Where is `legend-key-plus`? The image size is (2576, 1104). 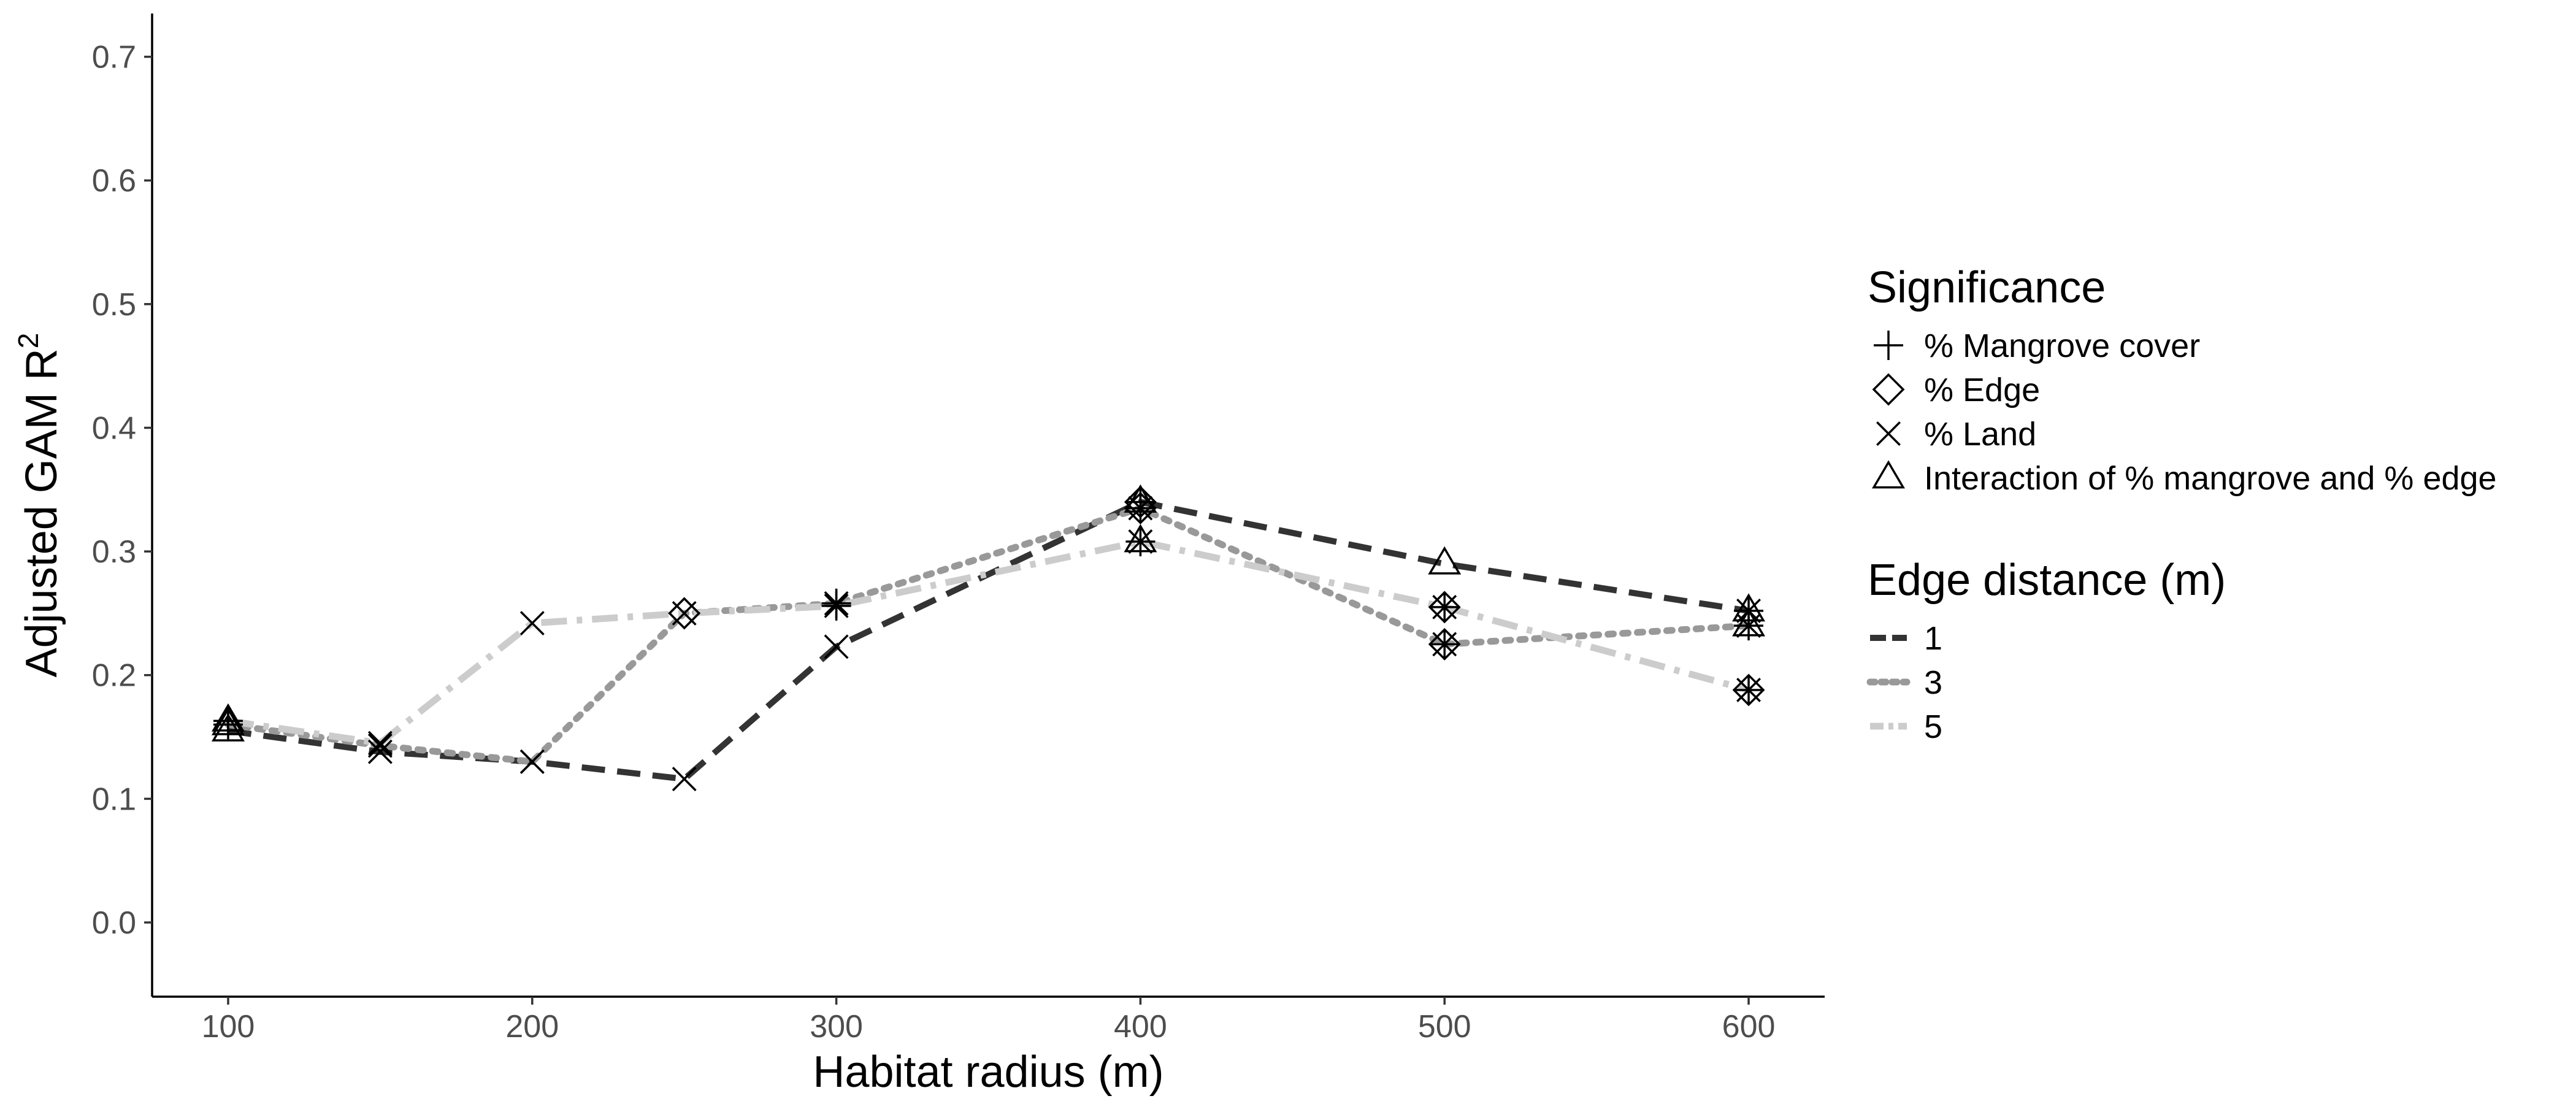
legend-key-plus is located at coordinates (1888, 345).